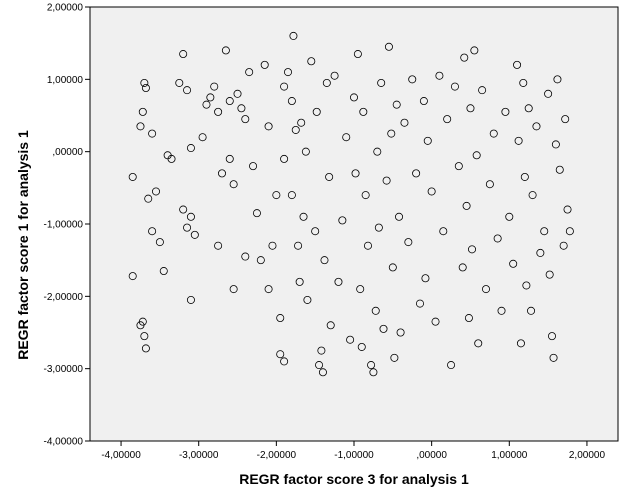  I want to click on x-tick-label: -2,00000, so click(277, 455).